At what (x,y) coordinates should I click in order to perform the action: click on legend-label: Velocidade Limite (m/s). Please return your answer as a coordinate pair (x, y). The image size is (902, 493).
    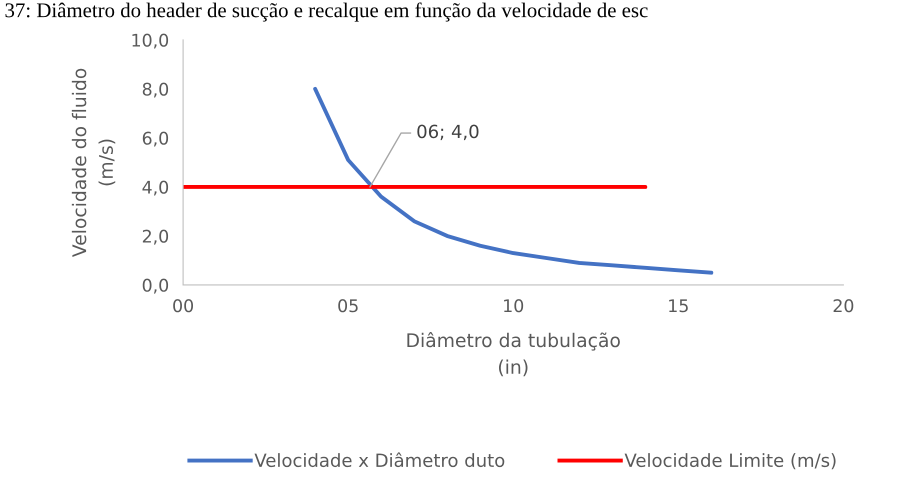
    Looking at the image, I should click on (730, 461).